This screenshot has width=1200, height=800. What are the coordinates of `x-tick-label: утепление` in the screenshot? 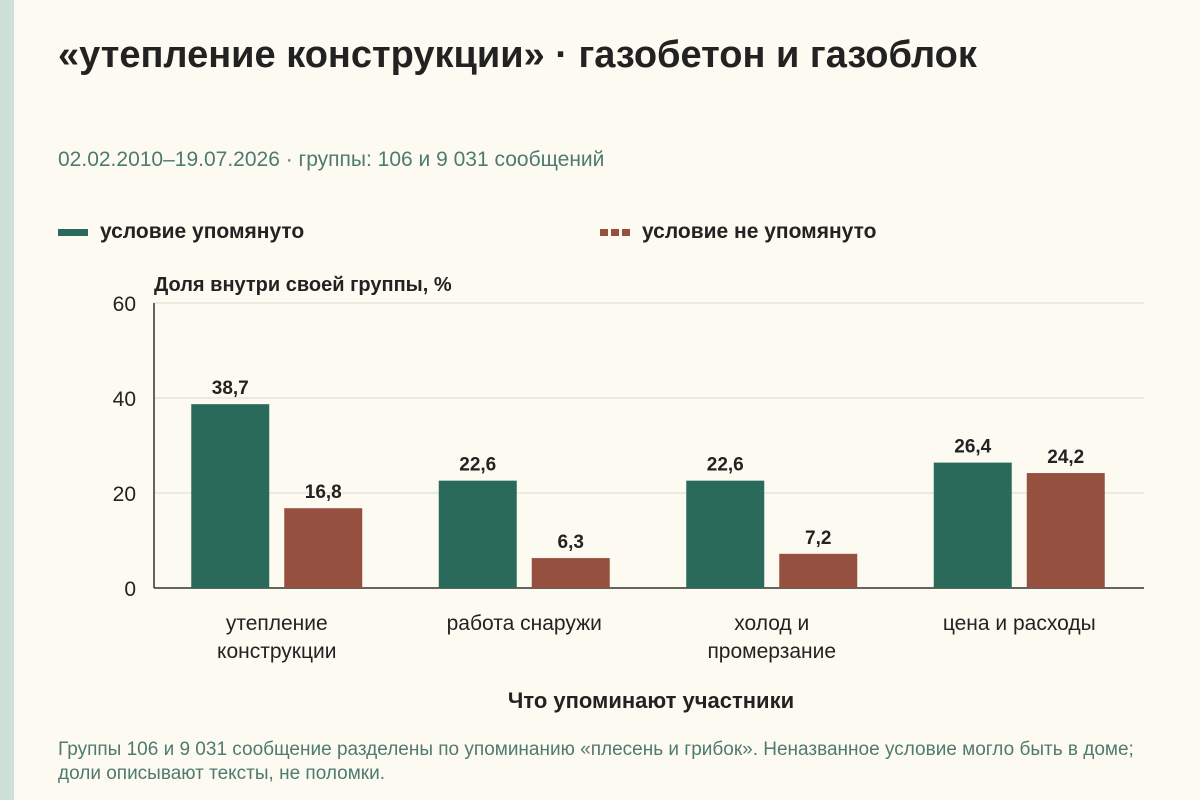 It's located at (277, 623).